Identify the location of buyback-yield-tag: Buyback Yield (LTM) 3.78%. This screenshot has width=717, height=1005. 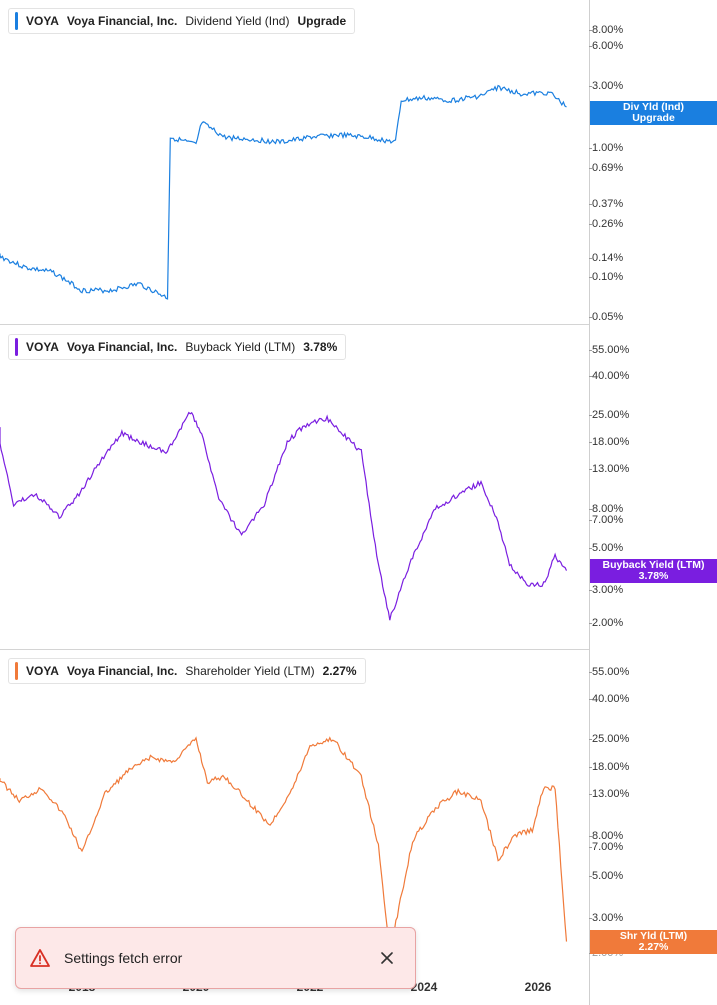
(653, 571).